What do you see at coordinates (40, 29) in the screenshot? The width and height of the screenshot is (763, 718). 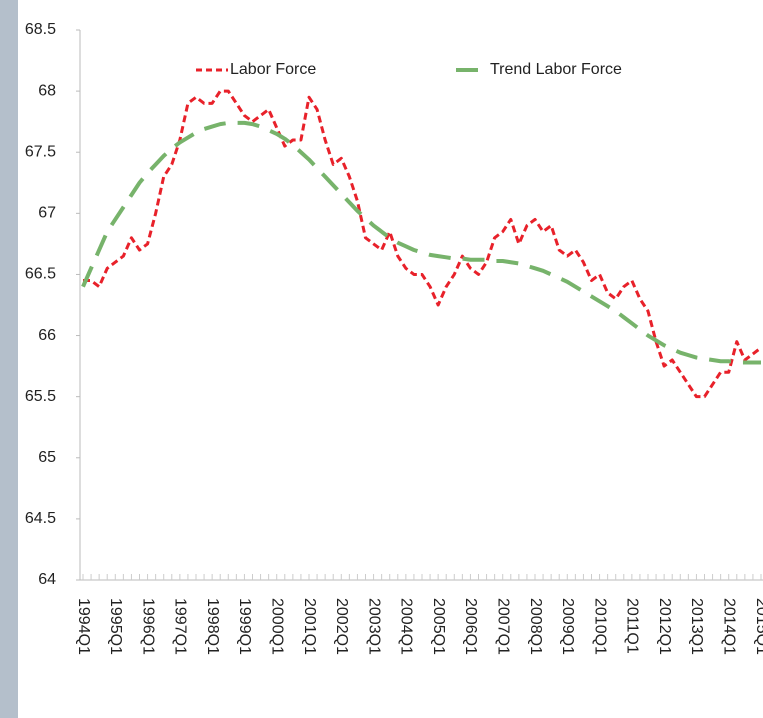 I see `y-tick-label: 68.5` at bounding box center [40, 29].